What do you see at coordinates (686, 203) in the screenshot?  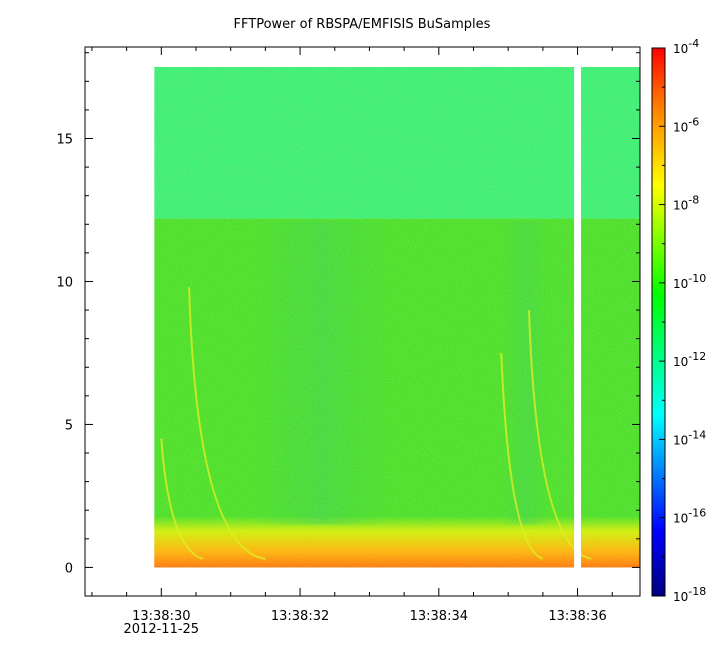 I see `colorbar-tick-label: 10⁻⁸` at bounding box center [686, 203].